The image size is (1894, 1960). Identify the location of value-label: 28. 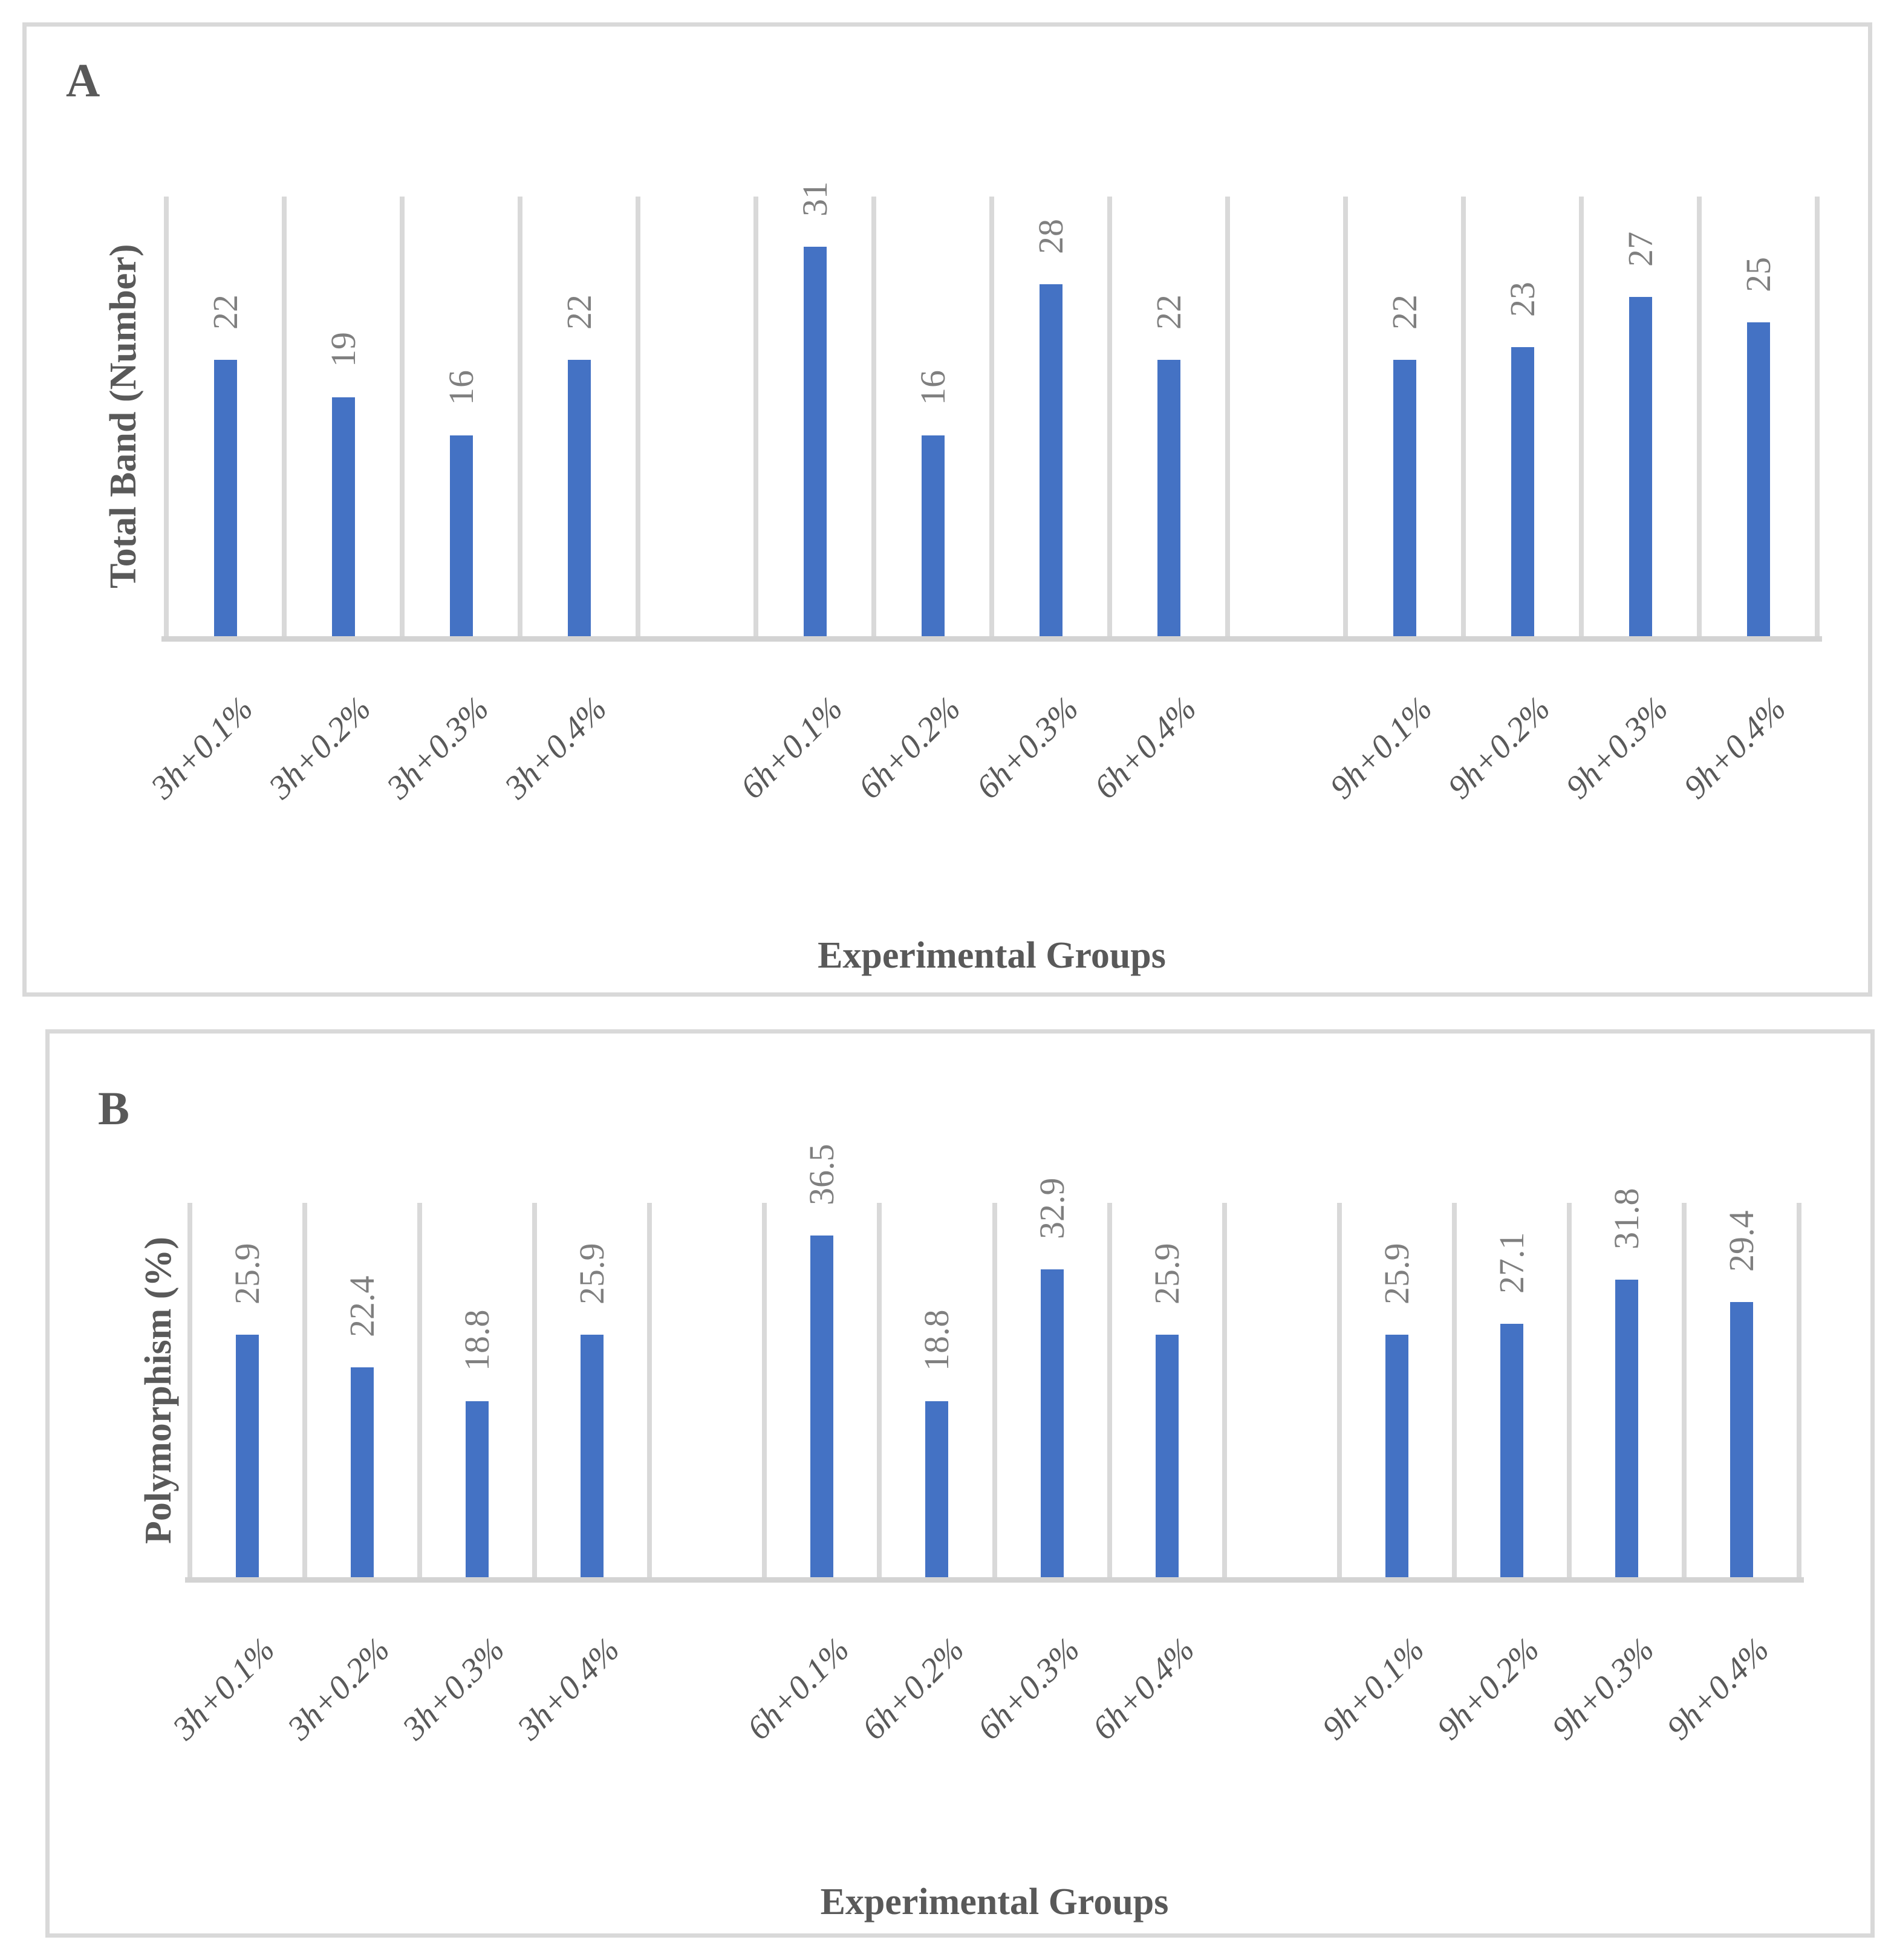
(1050, 236).